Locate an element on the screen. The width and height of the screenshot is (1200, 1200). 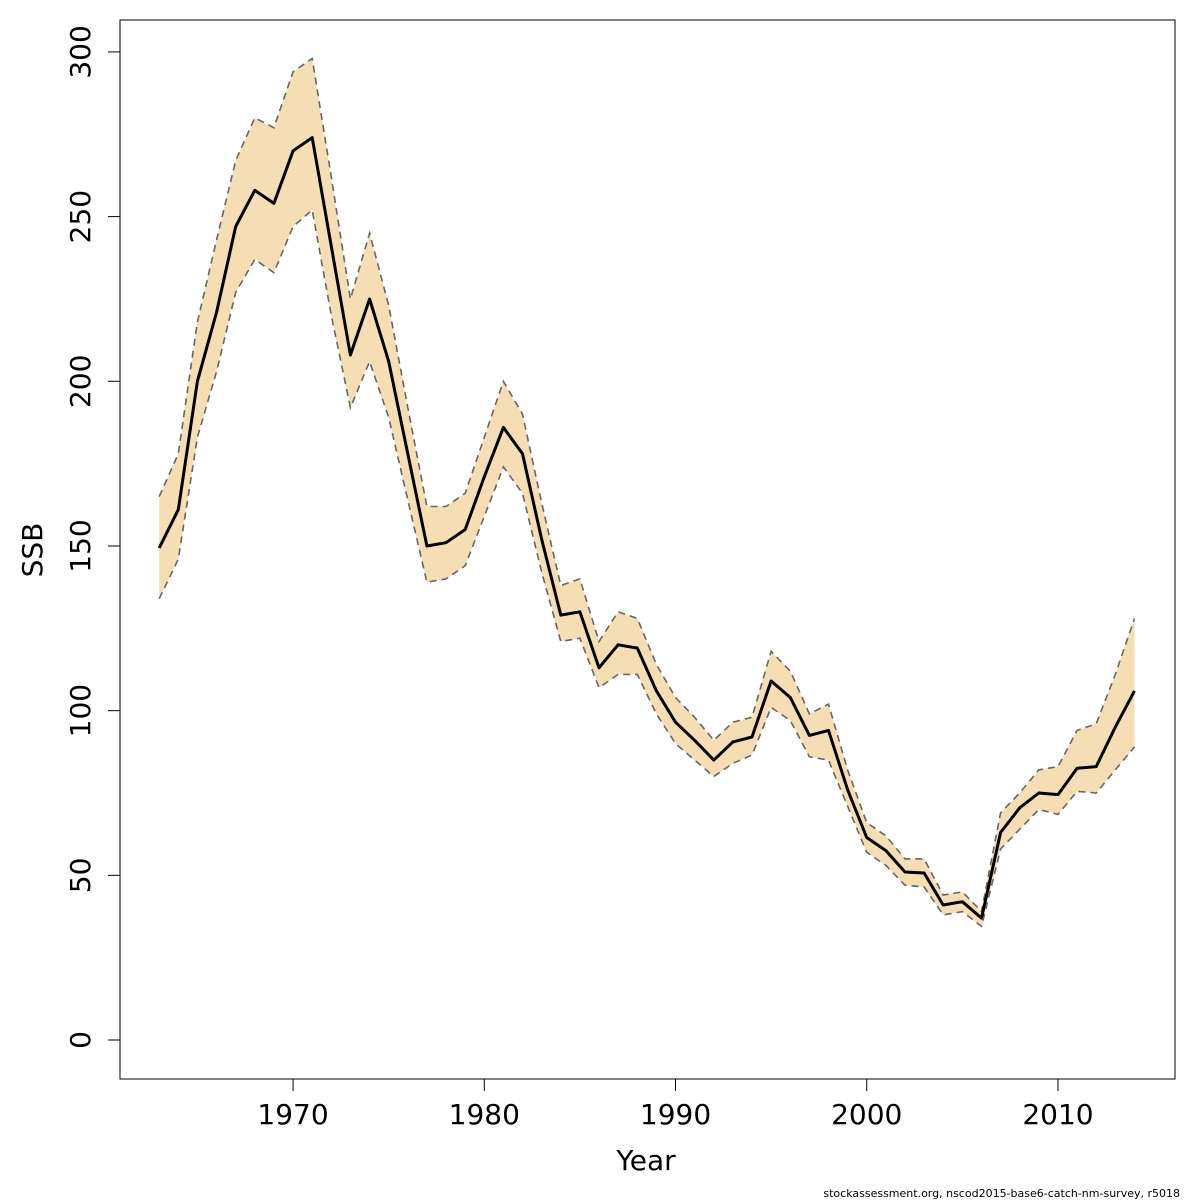
x-tick-label: 2010 is located at coordinates (1057, 1114).